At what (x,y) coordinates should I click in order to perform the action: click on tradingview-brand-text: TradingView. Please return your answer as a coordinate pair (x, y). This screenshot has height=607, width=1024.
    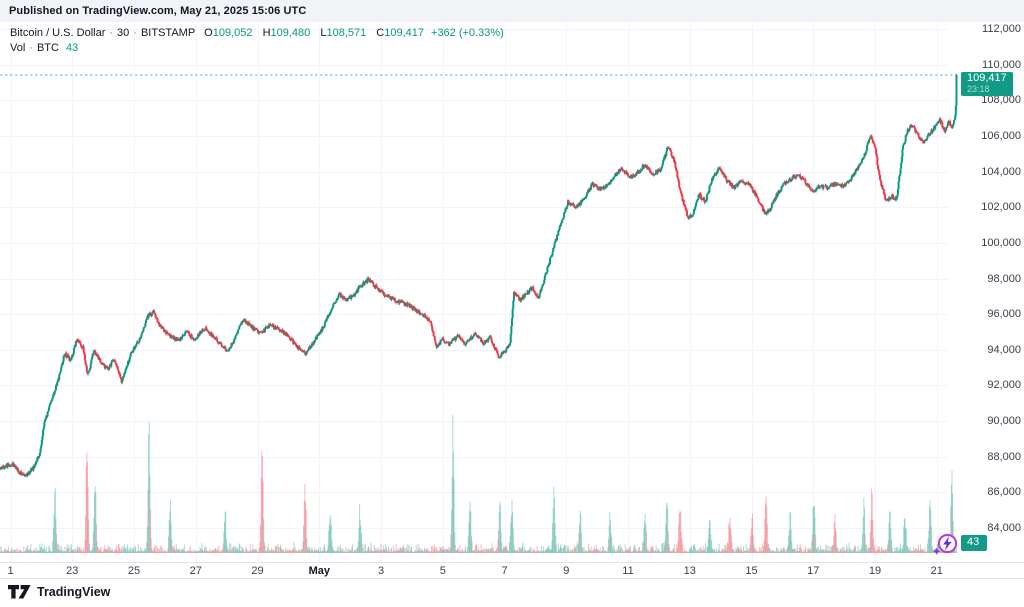
    Looking at the image, I should click on (74, 592).